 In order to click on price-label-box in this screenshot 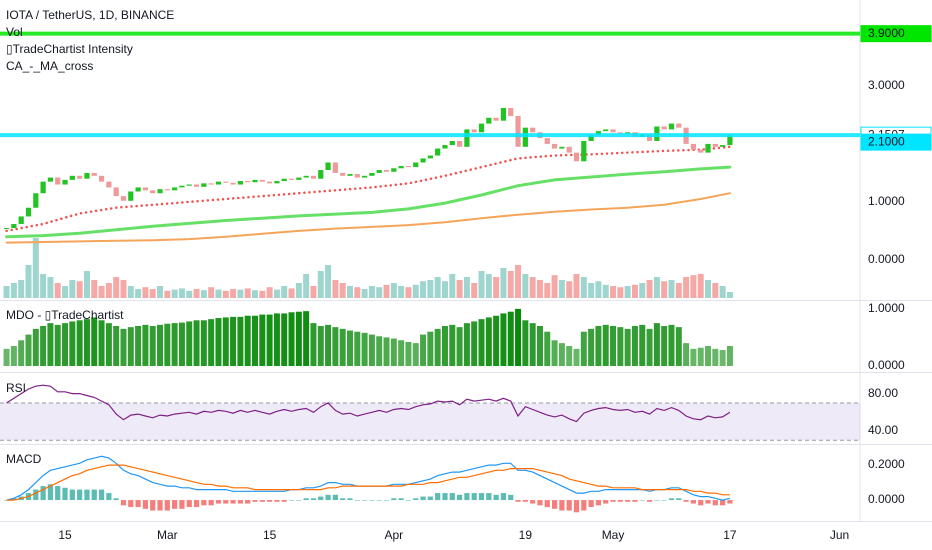, I will do `click(896, 142)`.